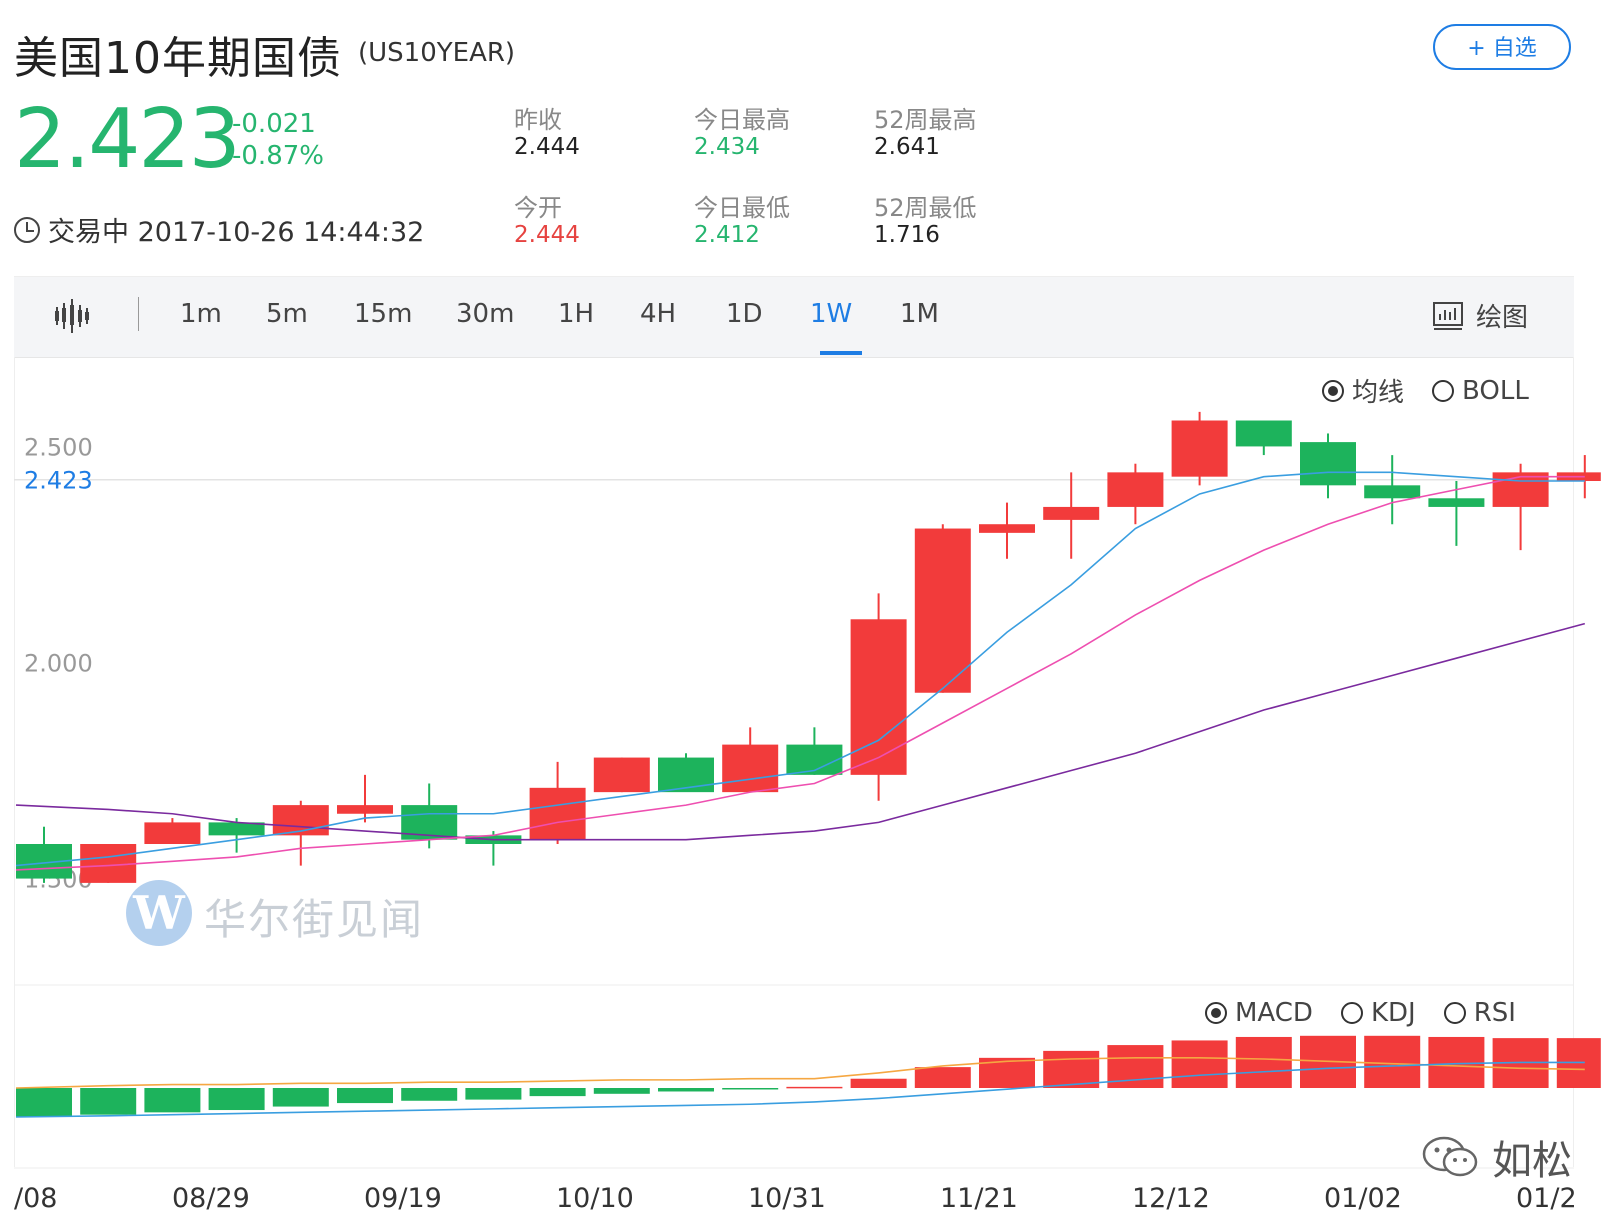 The width and height of the screenshot is (1619, 1224). What do you see at coordinates (1495, 390) in the screenshot?
I see `overlay-boll-label: BOLL` at bounding box center [1495, 390].